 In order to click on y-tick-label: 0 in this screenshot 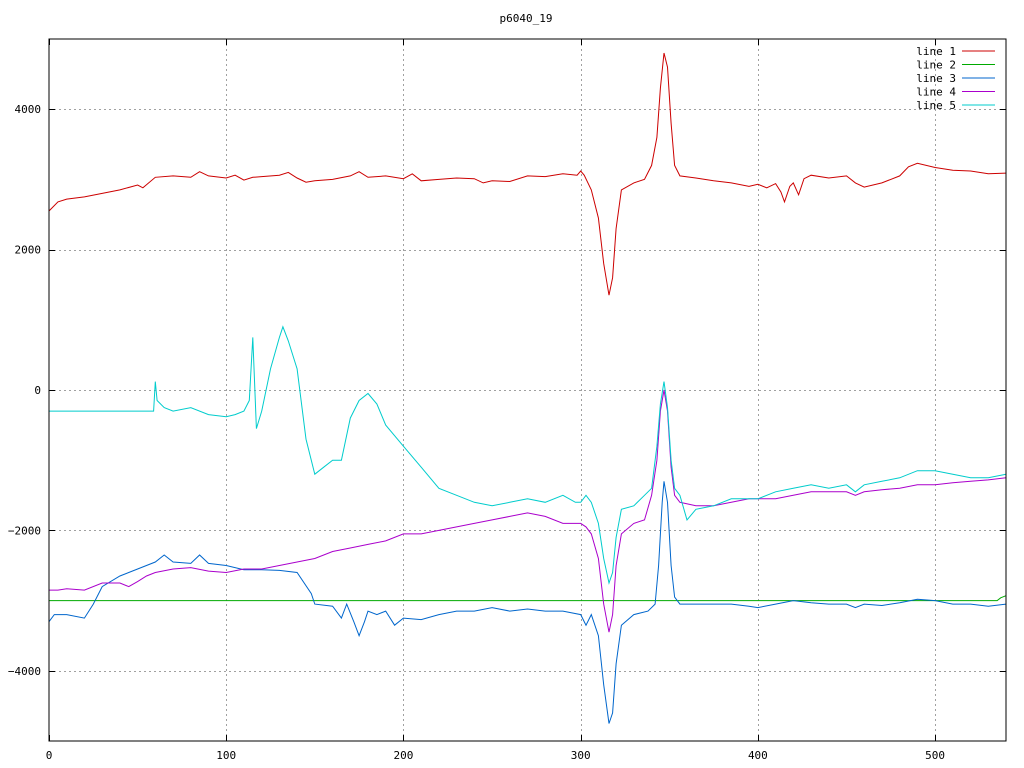, I will do `click(37, 390)`.